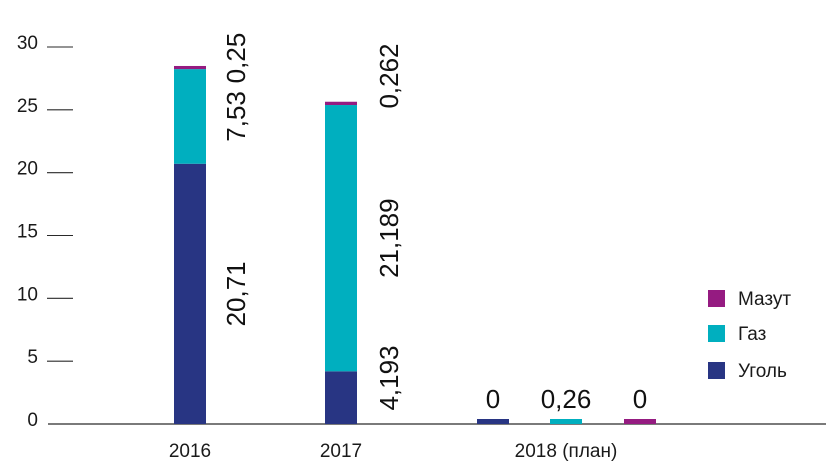 This screenshot has height=474, width=828. I want to click on plan-label-1: 0,26, so click(566, 399).